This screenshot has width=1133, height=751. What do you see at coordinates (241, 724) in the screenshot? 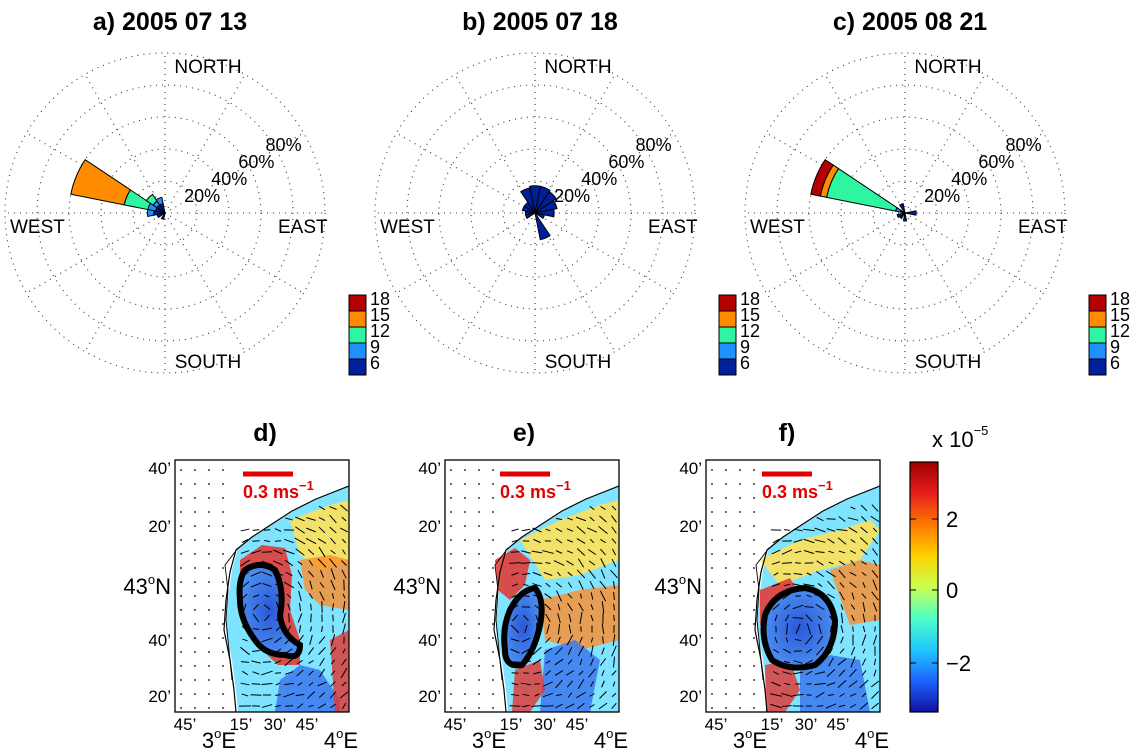
I see `x-tick-label: 15’` at bounding box center [241, 724].